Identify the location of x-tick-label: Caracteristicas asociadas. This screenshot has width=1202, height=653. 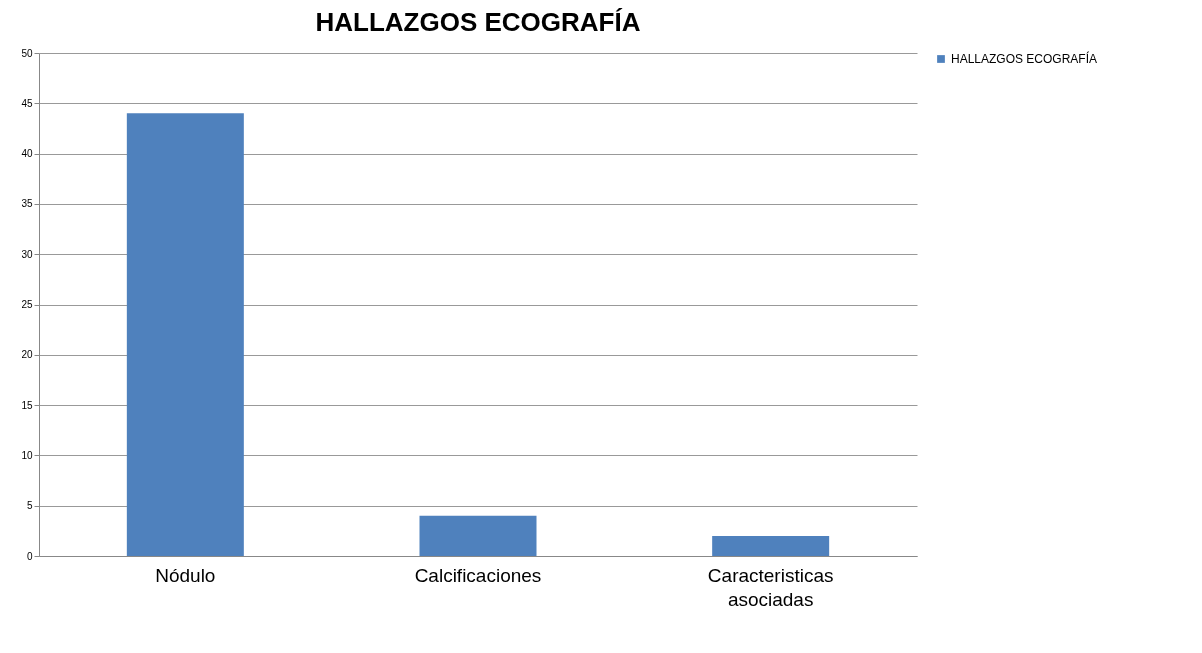
(770, 587).